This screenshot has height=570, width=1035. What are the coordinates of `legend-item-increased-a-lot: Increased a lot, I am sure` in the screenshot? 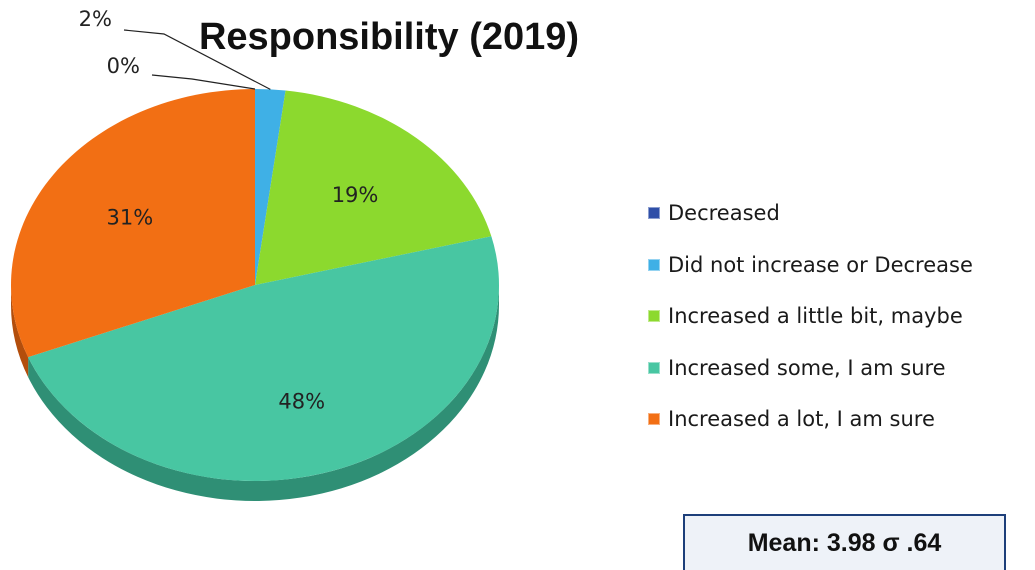 It's located at (810, 419).